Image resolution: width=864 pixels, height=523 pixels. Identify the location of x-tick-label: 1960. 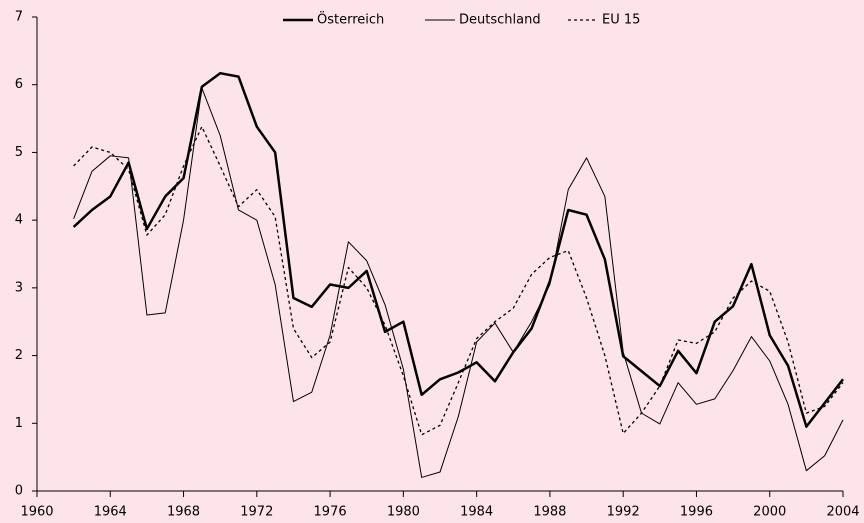
(36, 512).